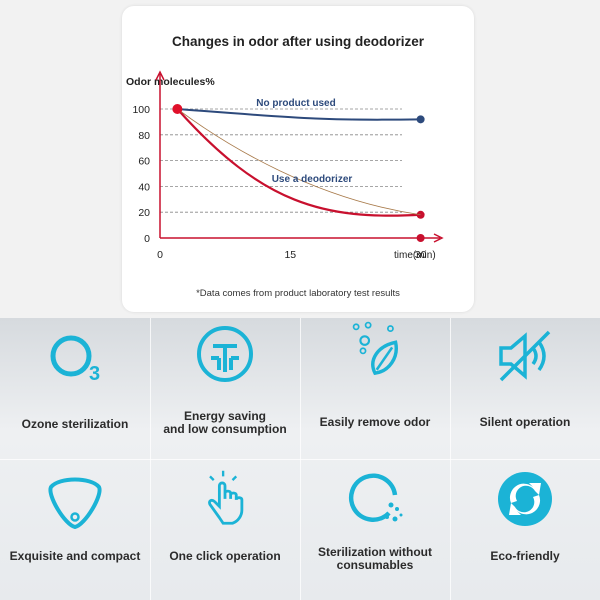  Describe the element at coordinates (375, 529) in the screenshot. I see `feature-no-consumables: Sterilization without consumables` at that location.